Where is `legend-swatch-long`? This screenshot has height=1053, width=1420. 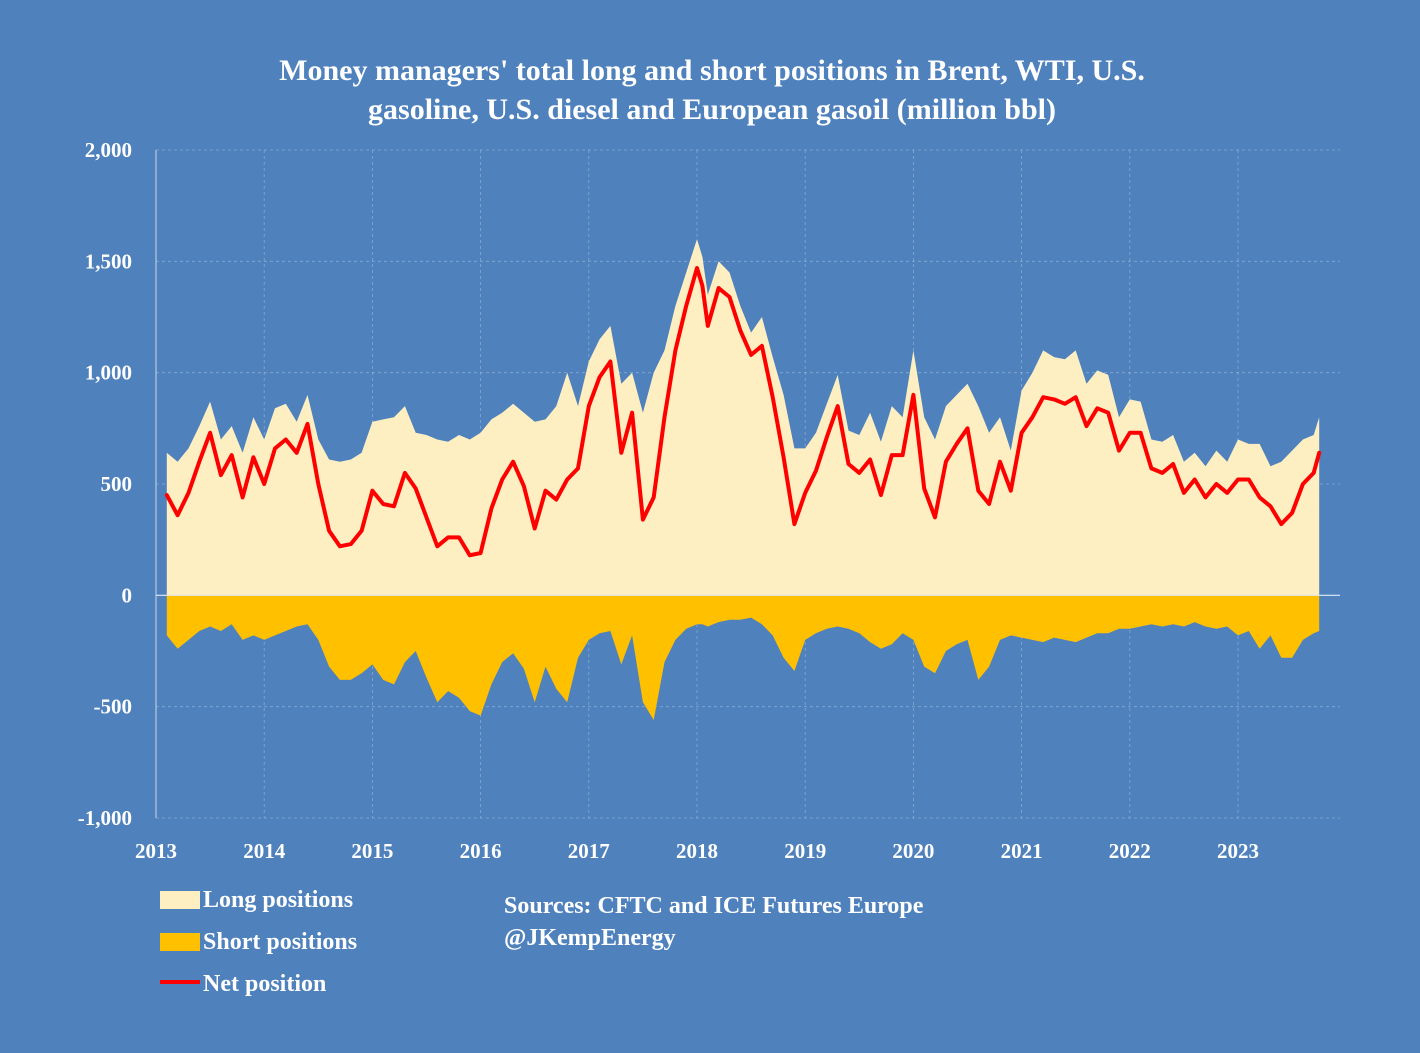 legend-swatch-long is located at coordinates (180, 900).